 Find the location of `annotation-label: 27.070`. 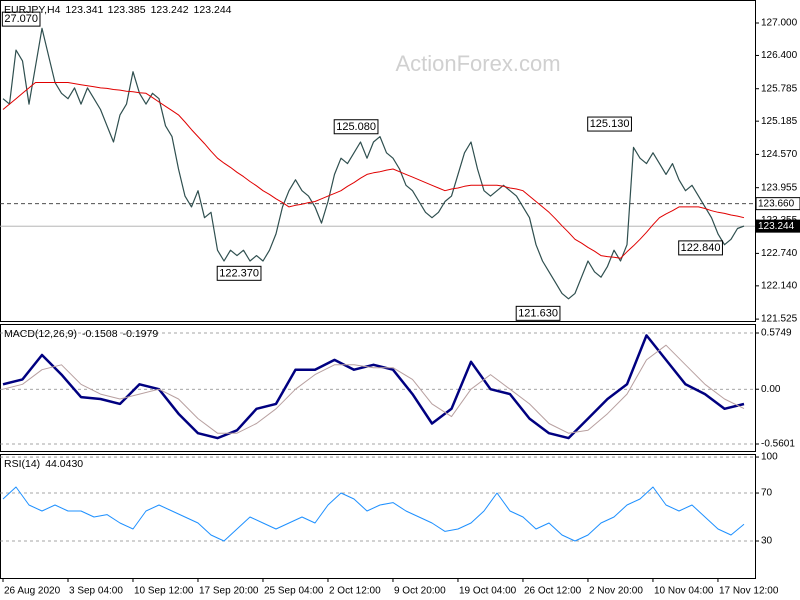

annotation-label: 27.070 is located at coordinates (21, 19).